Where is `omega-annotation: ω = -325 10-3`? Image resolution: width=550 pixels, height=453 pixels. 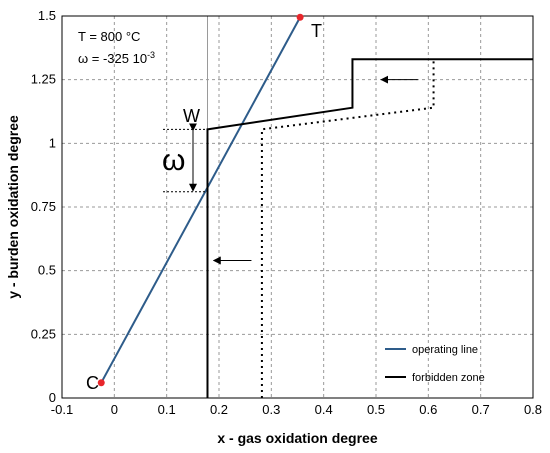 omega-annotation: ω = -325 10-3 is located at coordinates (116, 58).